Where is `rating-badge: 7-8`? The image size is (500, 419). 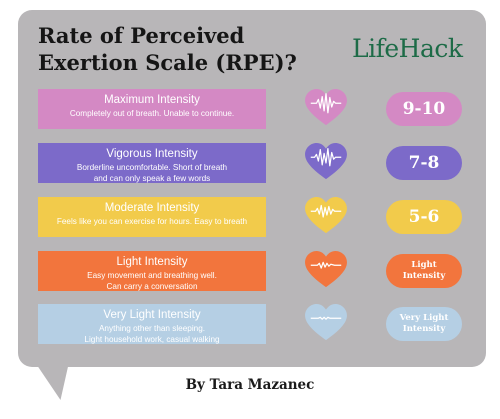 rating-badge: 7-8 is located at coordinates (424, 163).